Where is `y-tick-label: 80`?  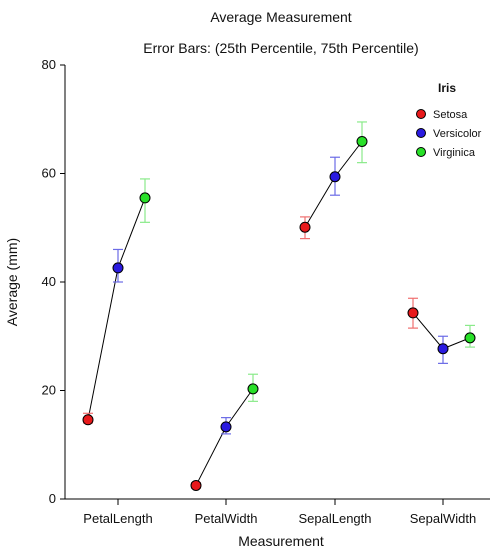
y-tick-label: 80 is located at coordinates (49, 64).